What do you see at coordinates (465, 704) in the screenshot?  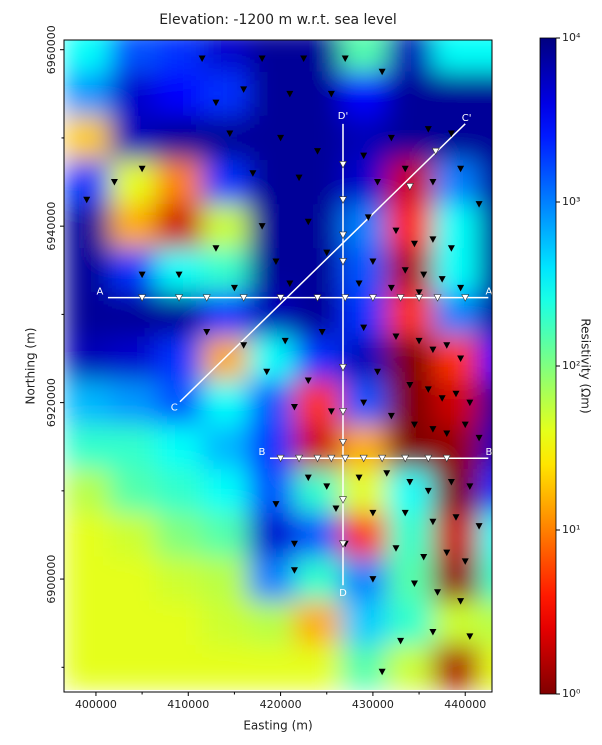 I see `x-tick-label: 440000` at bounding box center [465, 704].